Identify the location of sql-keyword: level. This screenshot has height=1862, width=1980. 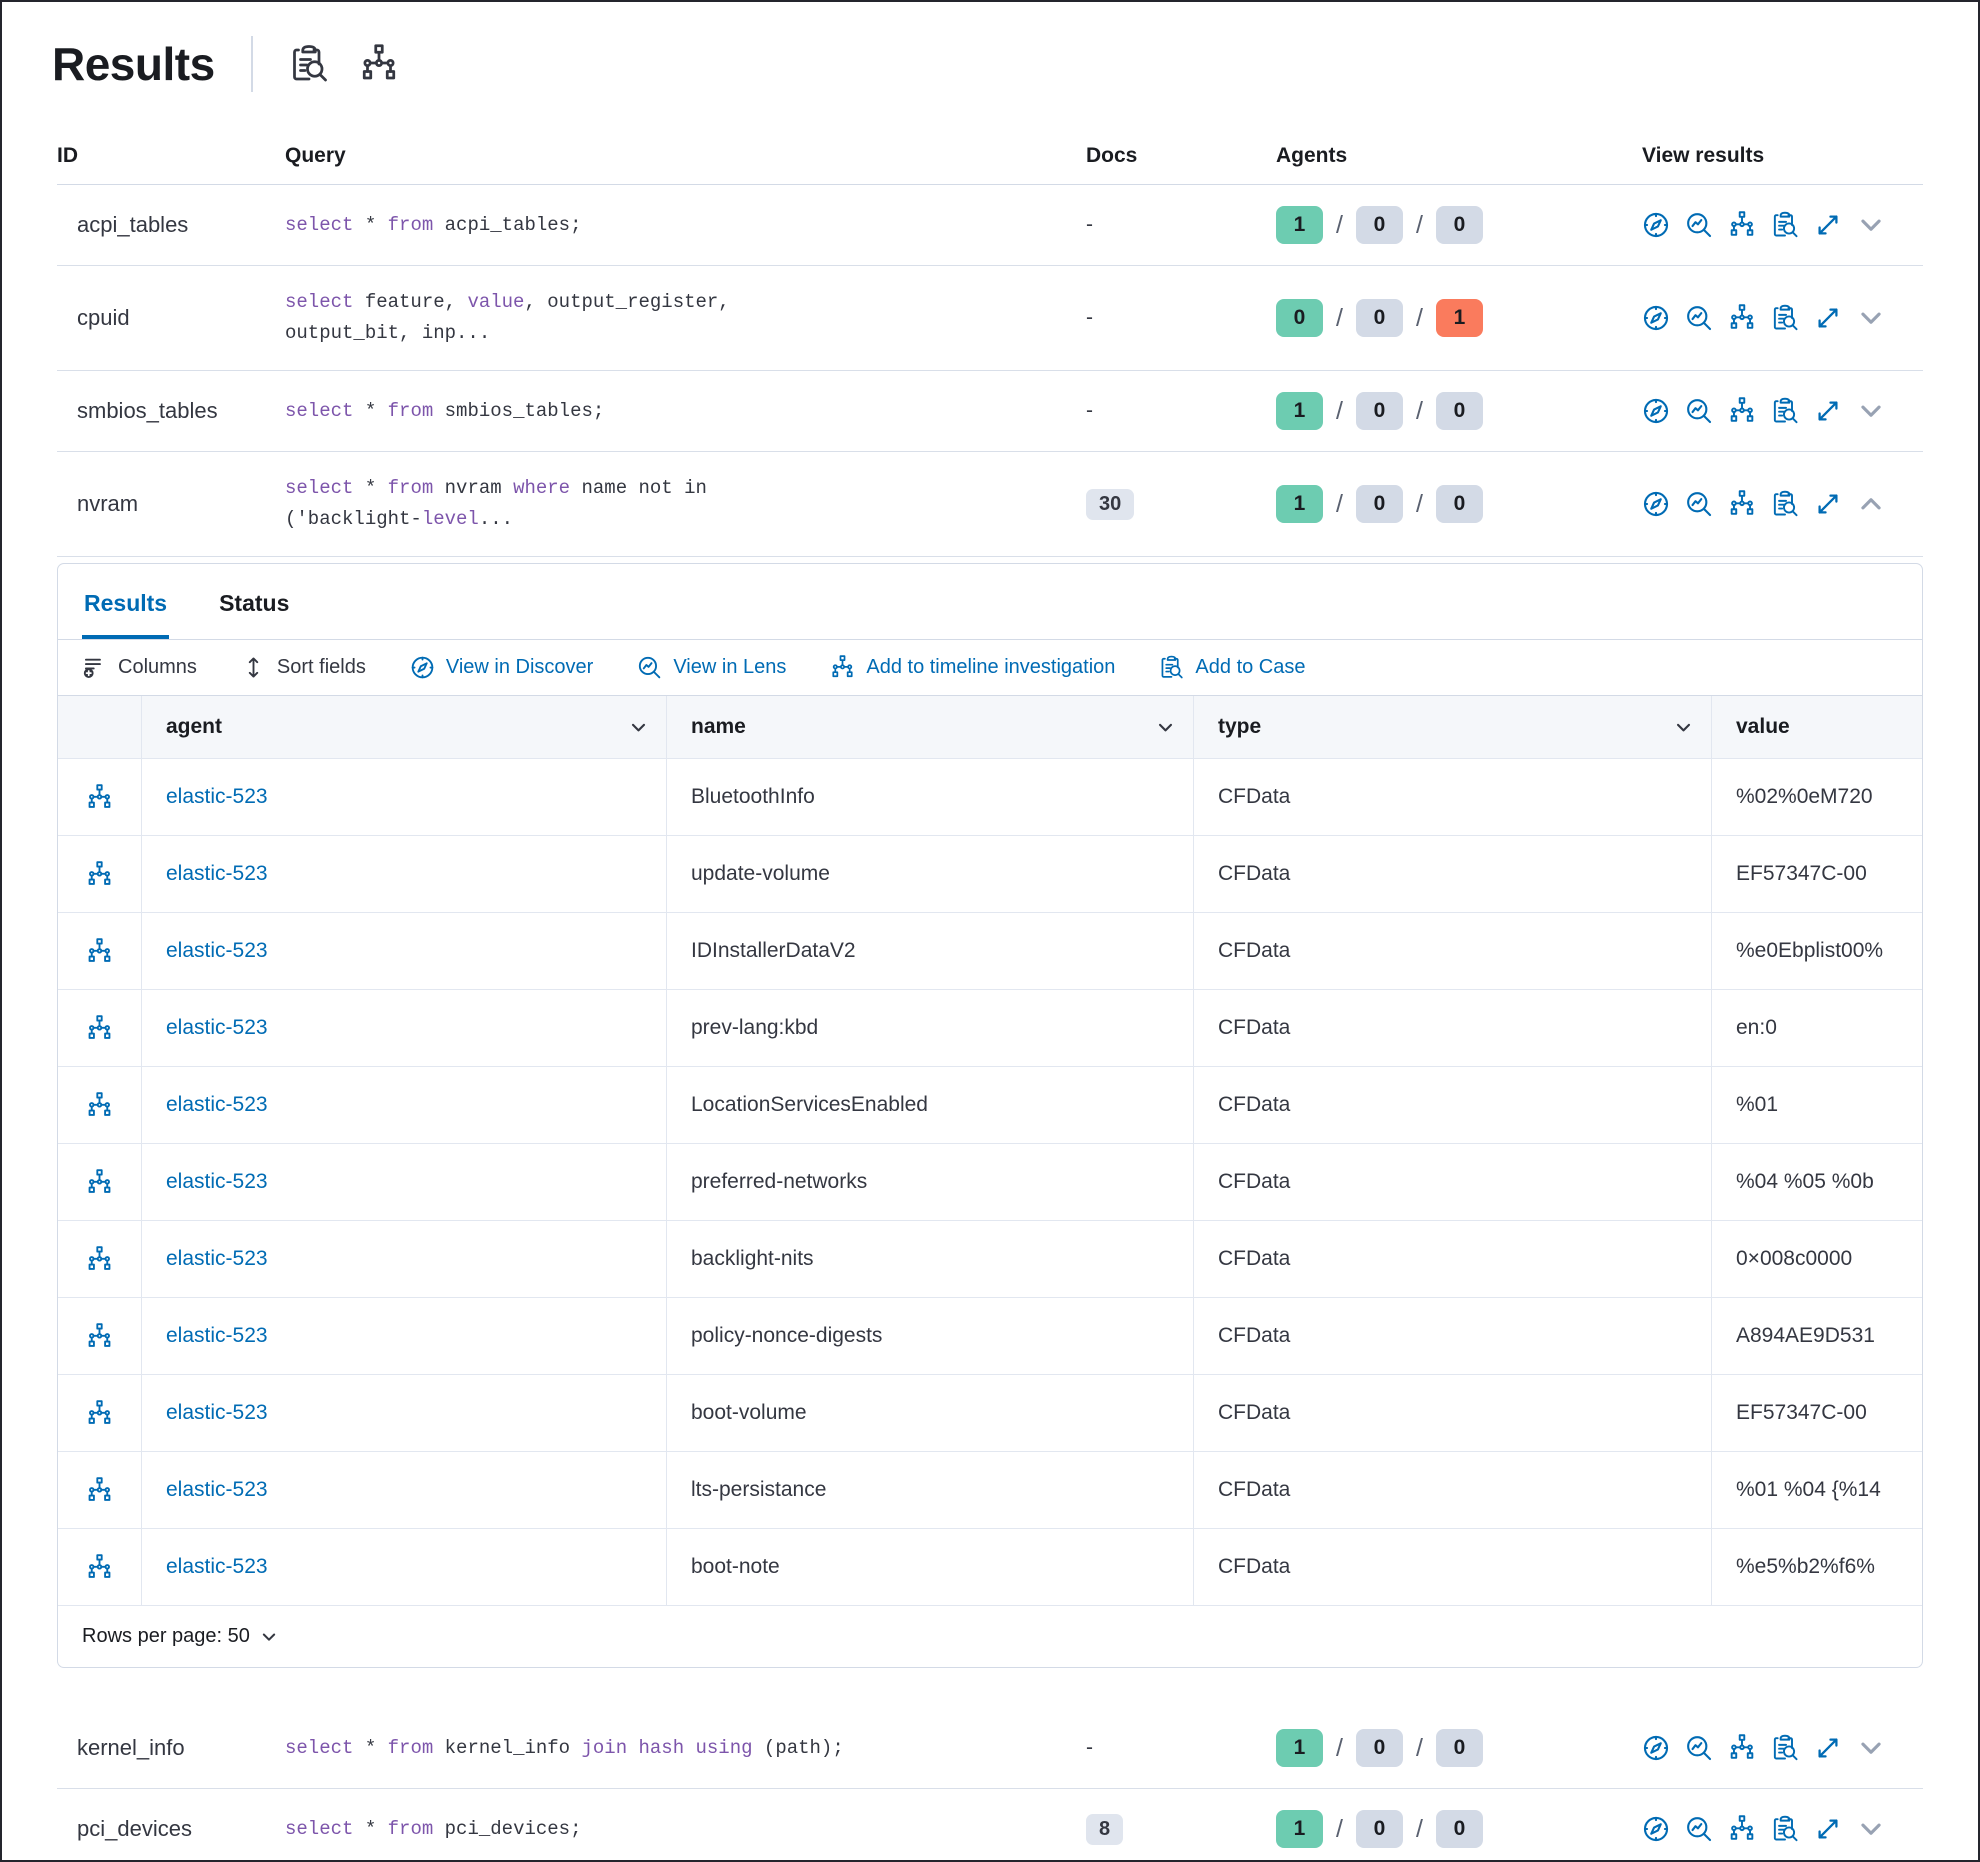
(450, 519).